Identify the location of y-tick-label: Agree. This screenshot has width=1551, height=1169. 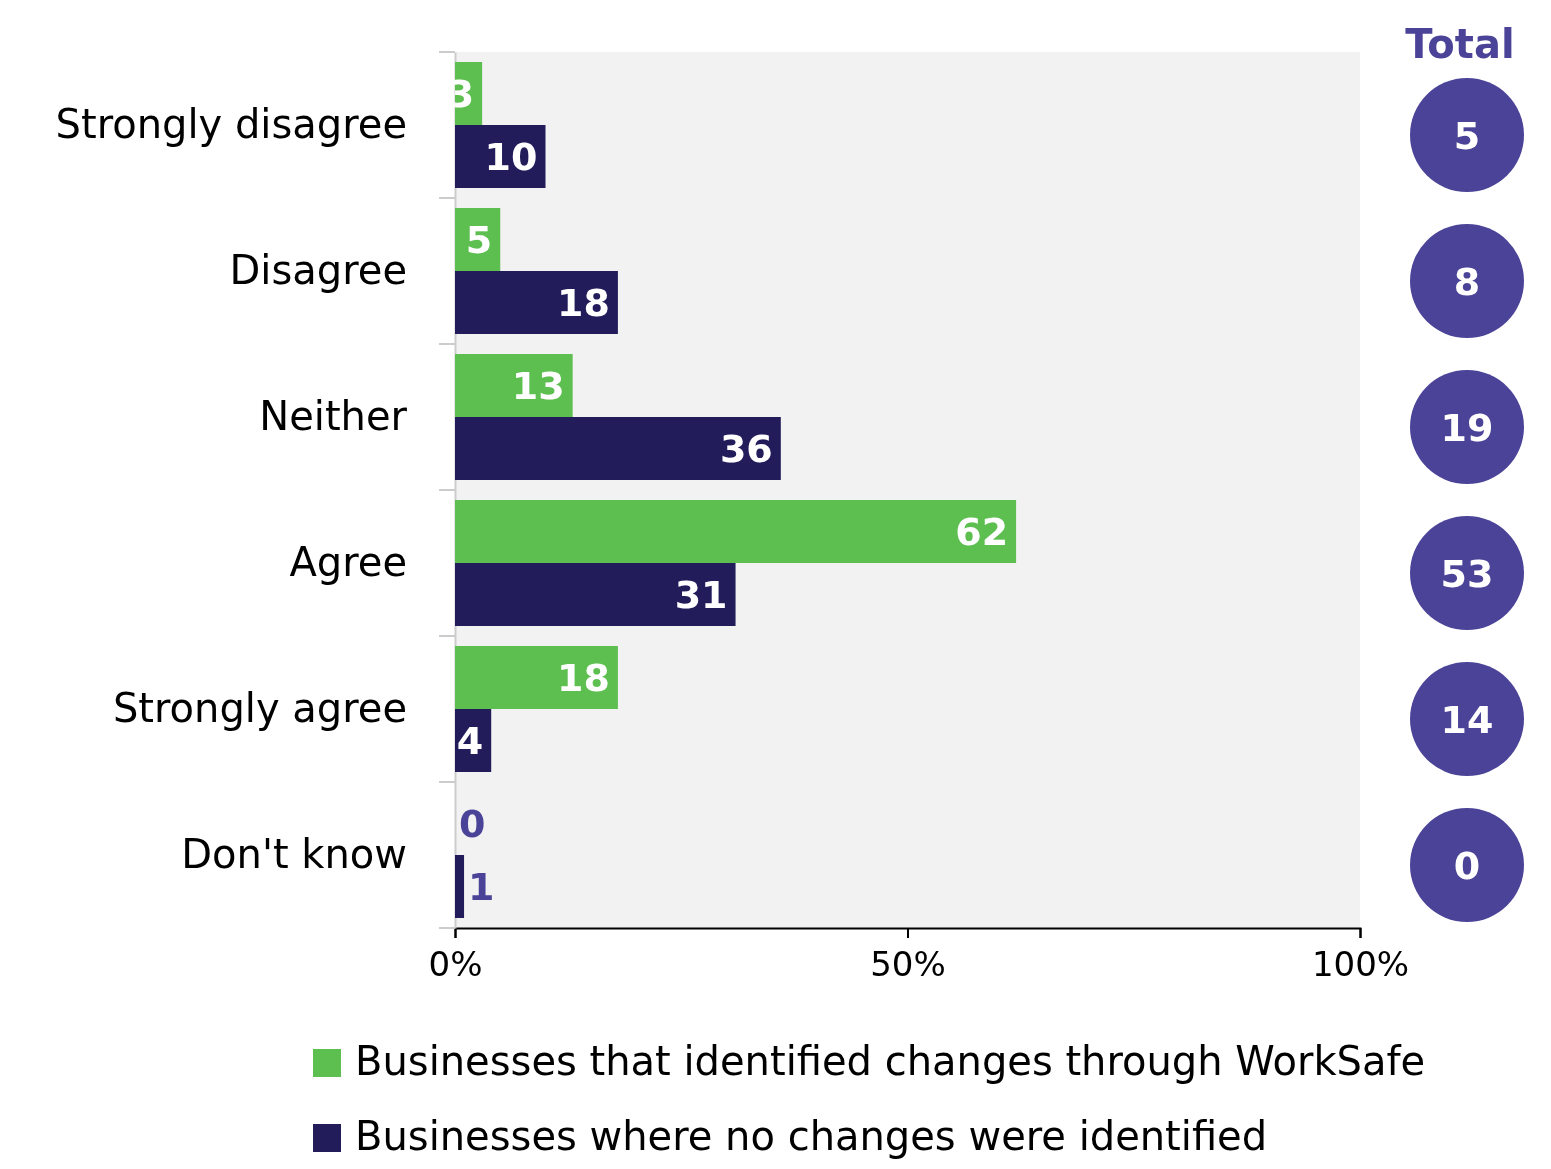
(348, 561).